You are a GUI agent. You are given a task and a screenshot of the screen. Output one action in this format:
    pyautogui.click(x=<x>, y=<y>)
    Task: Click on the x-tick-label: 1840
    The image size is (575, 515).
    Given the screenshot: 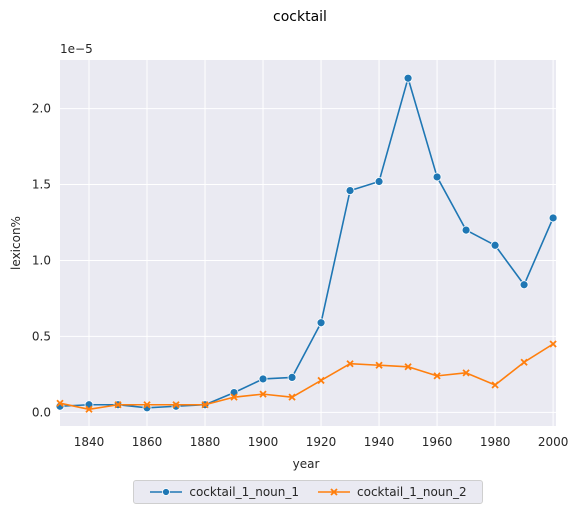 What is the action you would take?
    pyautogui.click(x=89, y=442)
    